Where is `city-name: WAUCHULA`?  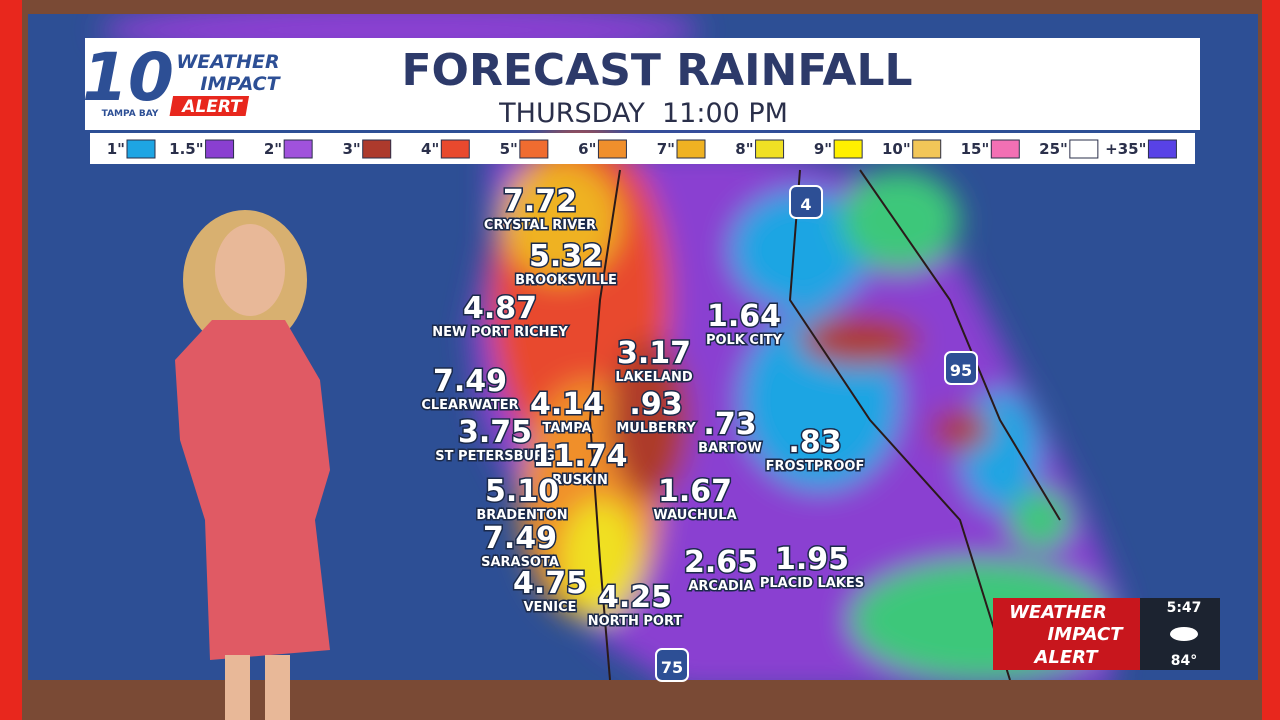
city-name: WAUCHULA is located at coordinates (694, 515).